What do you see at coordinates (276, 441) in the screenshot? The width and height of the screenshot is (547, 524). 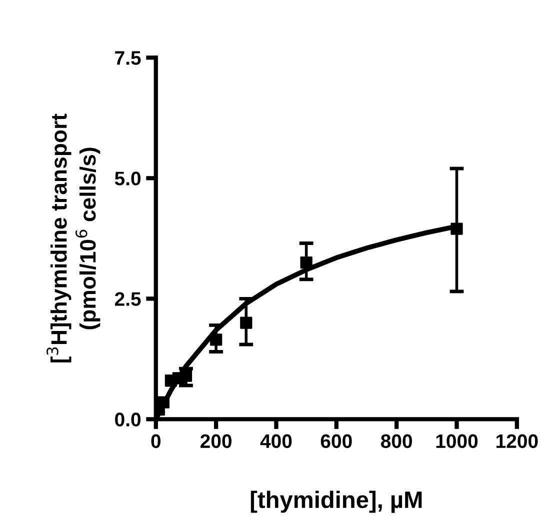 I see `x-tick-label: 400` at bounding box center [276, 441].